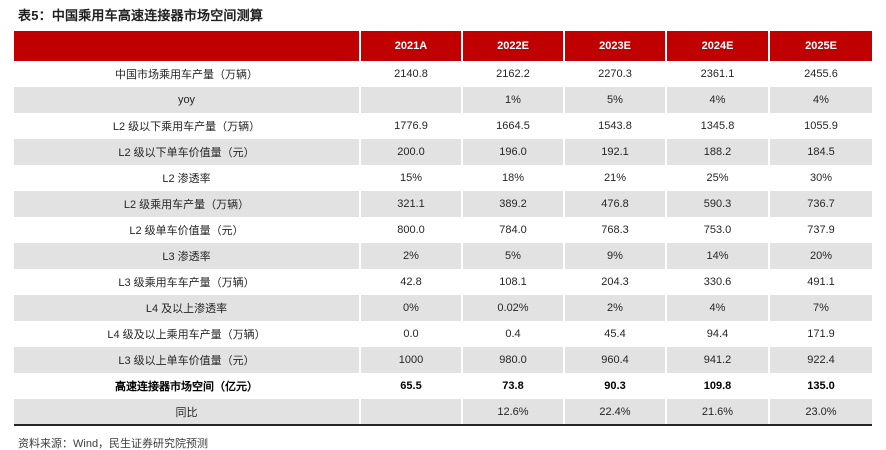 This screenshot has width=886, height=450. I want to click on cell-value: 184.5, so click(820, 152).